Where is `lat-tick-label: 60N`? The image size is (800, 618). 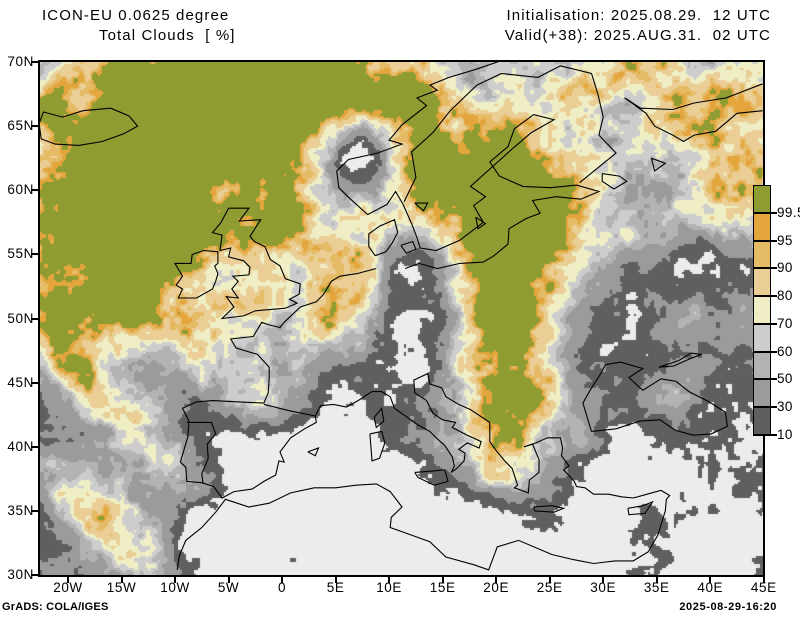 lat-tick-label: 60N is located at coordinates (20, 190).